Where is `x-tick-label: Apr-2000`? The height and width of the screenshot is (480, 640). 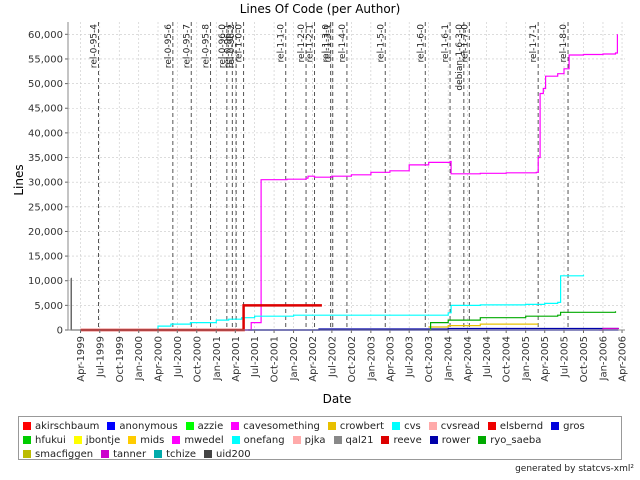 x-tick-label: Apr-2000 is located at coordinates (159, 359).